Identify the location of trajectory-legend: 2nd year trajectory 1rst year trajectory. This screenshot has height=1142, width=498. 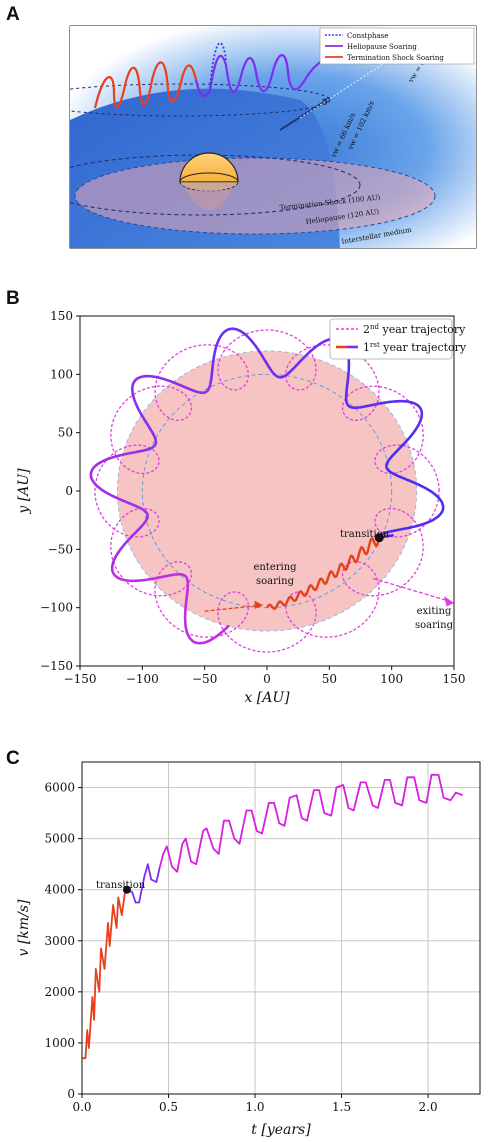
(398, 339).